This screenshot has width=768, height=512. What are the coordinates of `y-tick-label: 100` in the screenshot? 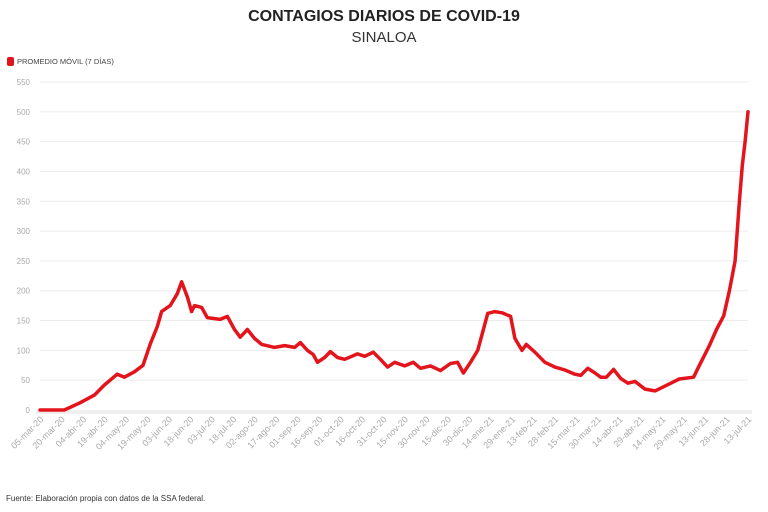 It's located at (24, 350).